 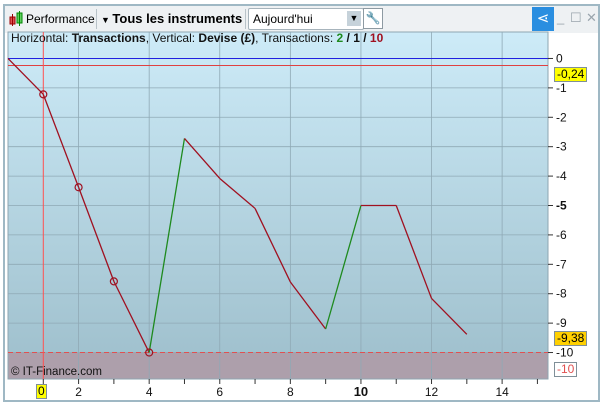 What do you see at coordinates (561, 88) in the screenshot?
I see `y-tick-label: -1` at bounding box center [561, 88].